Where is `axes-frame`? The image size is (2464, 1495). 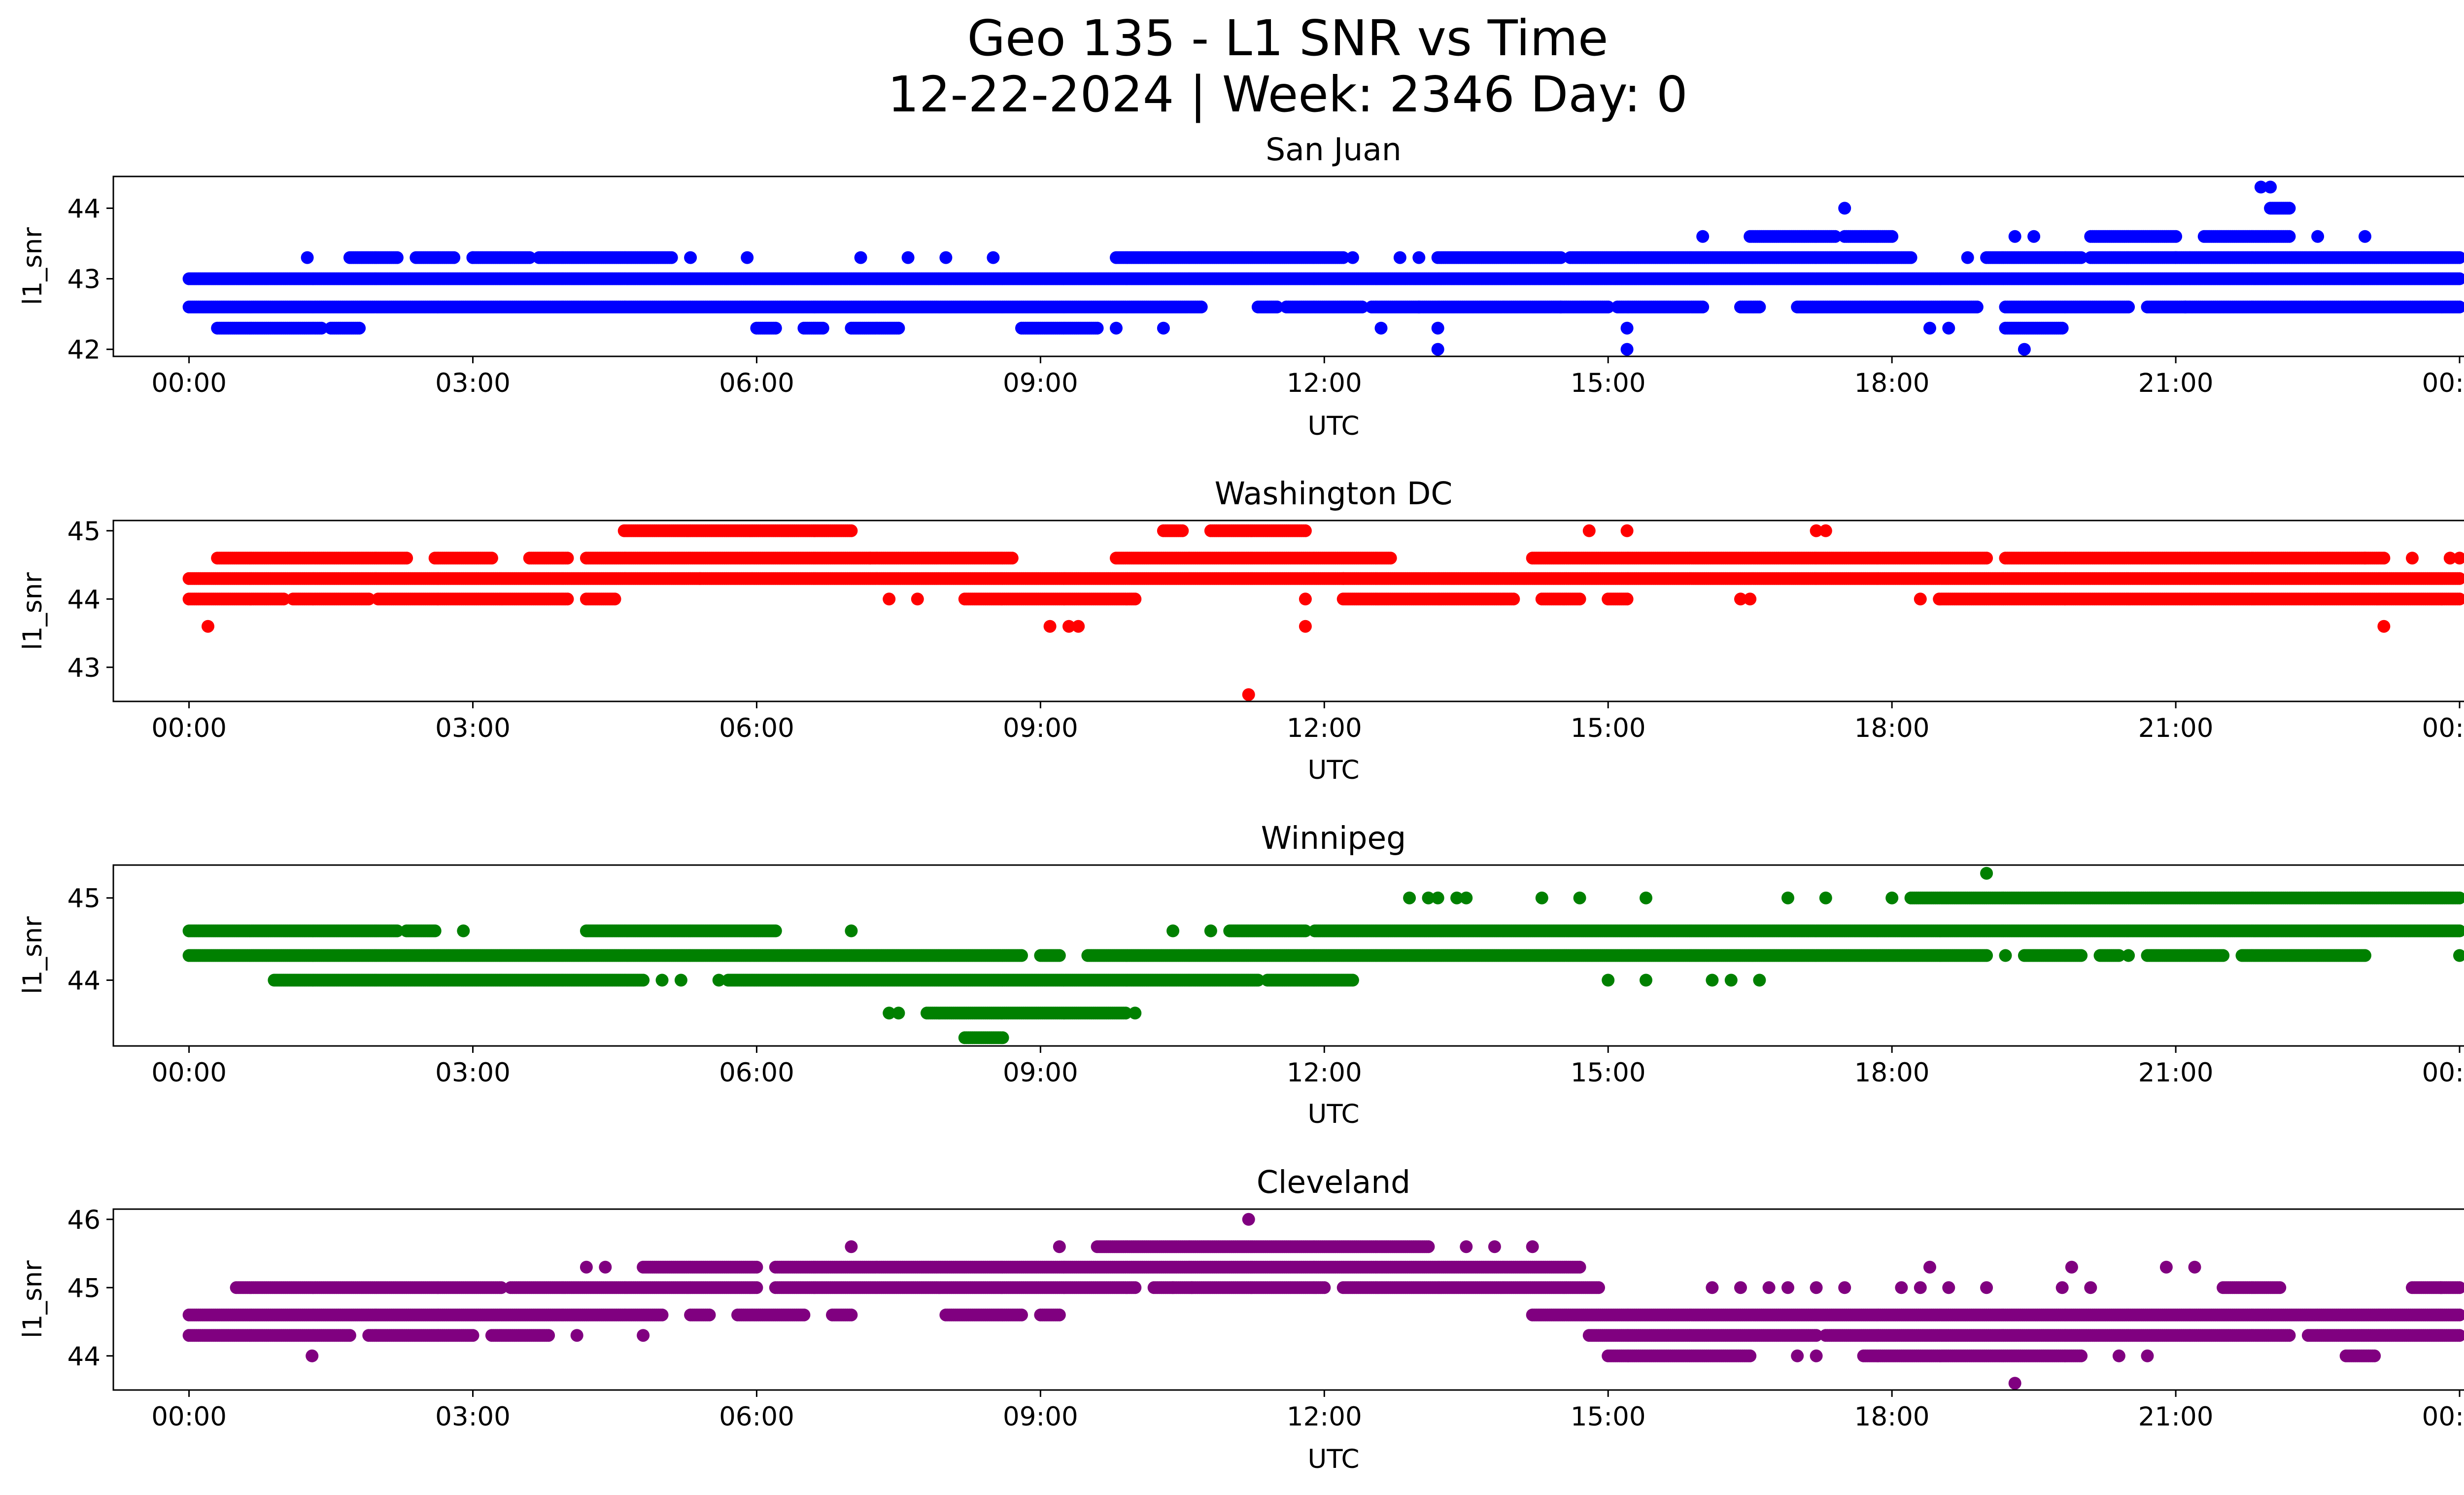
axes-frame is located at coordinates (1288, 266).